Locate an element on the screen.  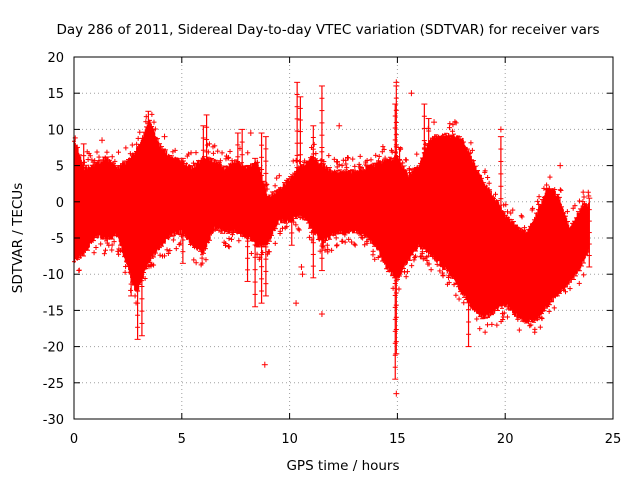
y-tick-label: -15 is located at coordinates (53, 311).